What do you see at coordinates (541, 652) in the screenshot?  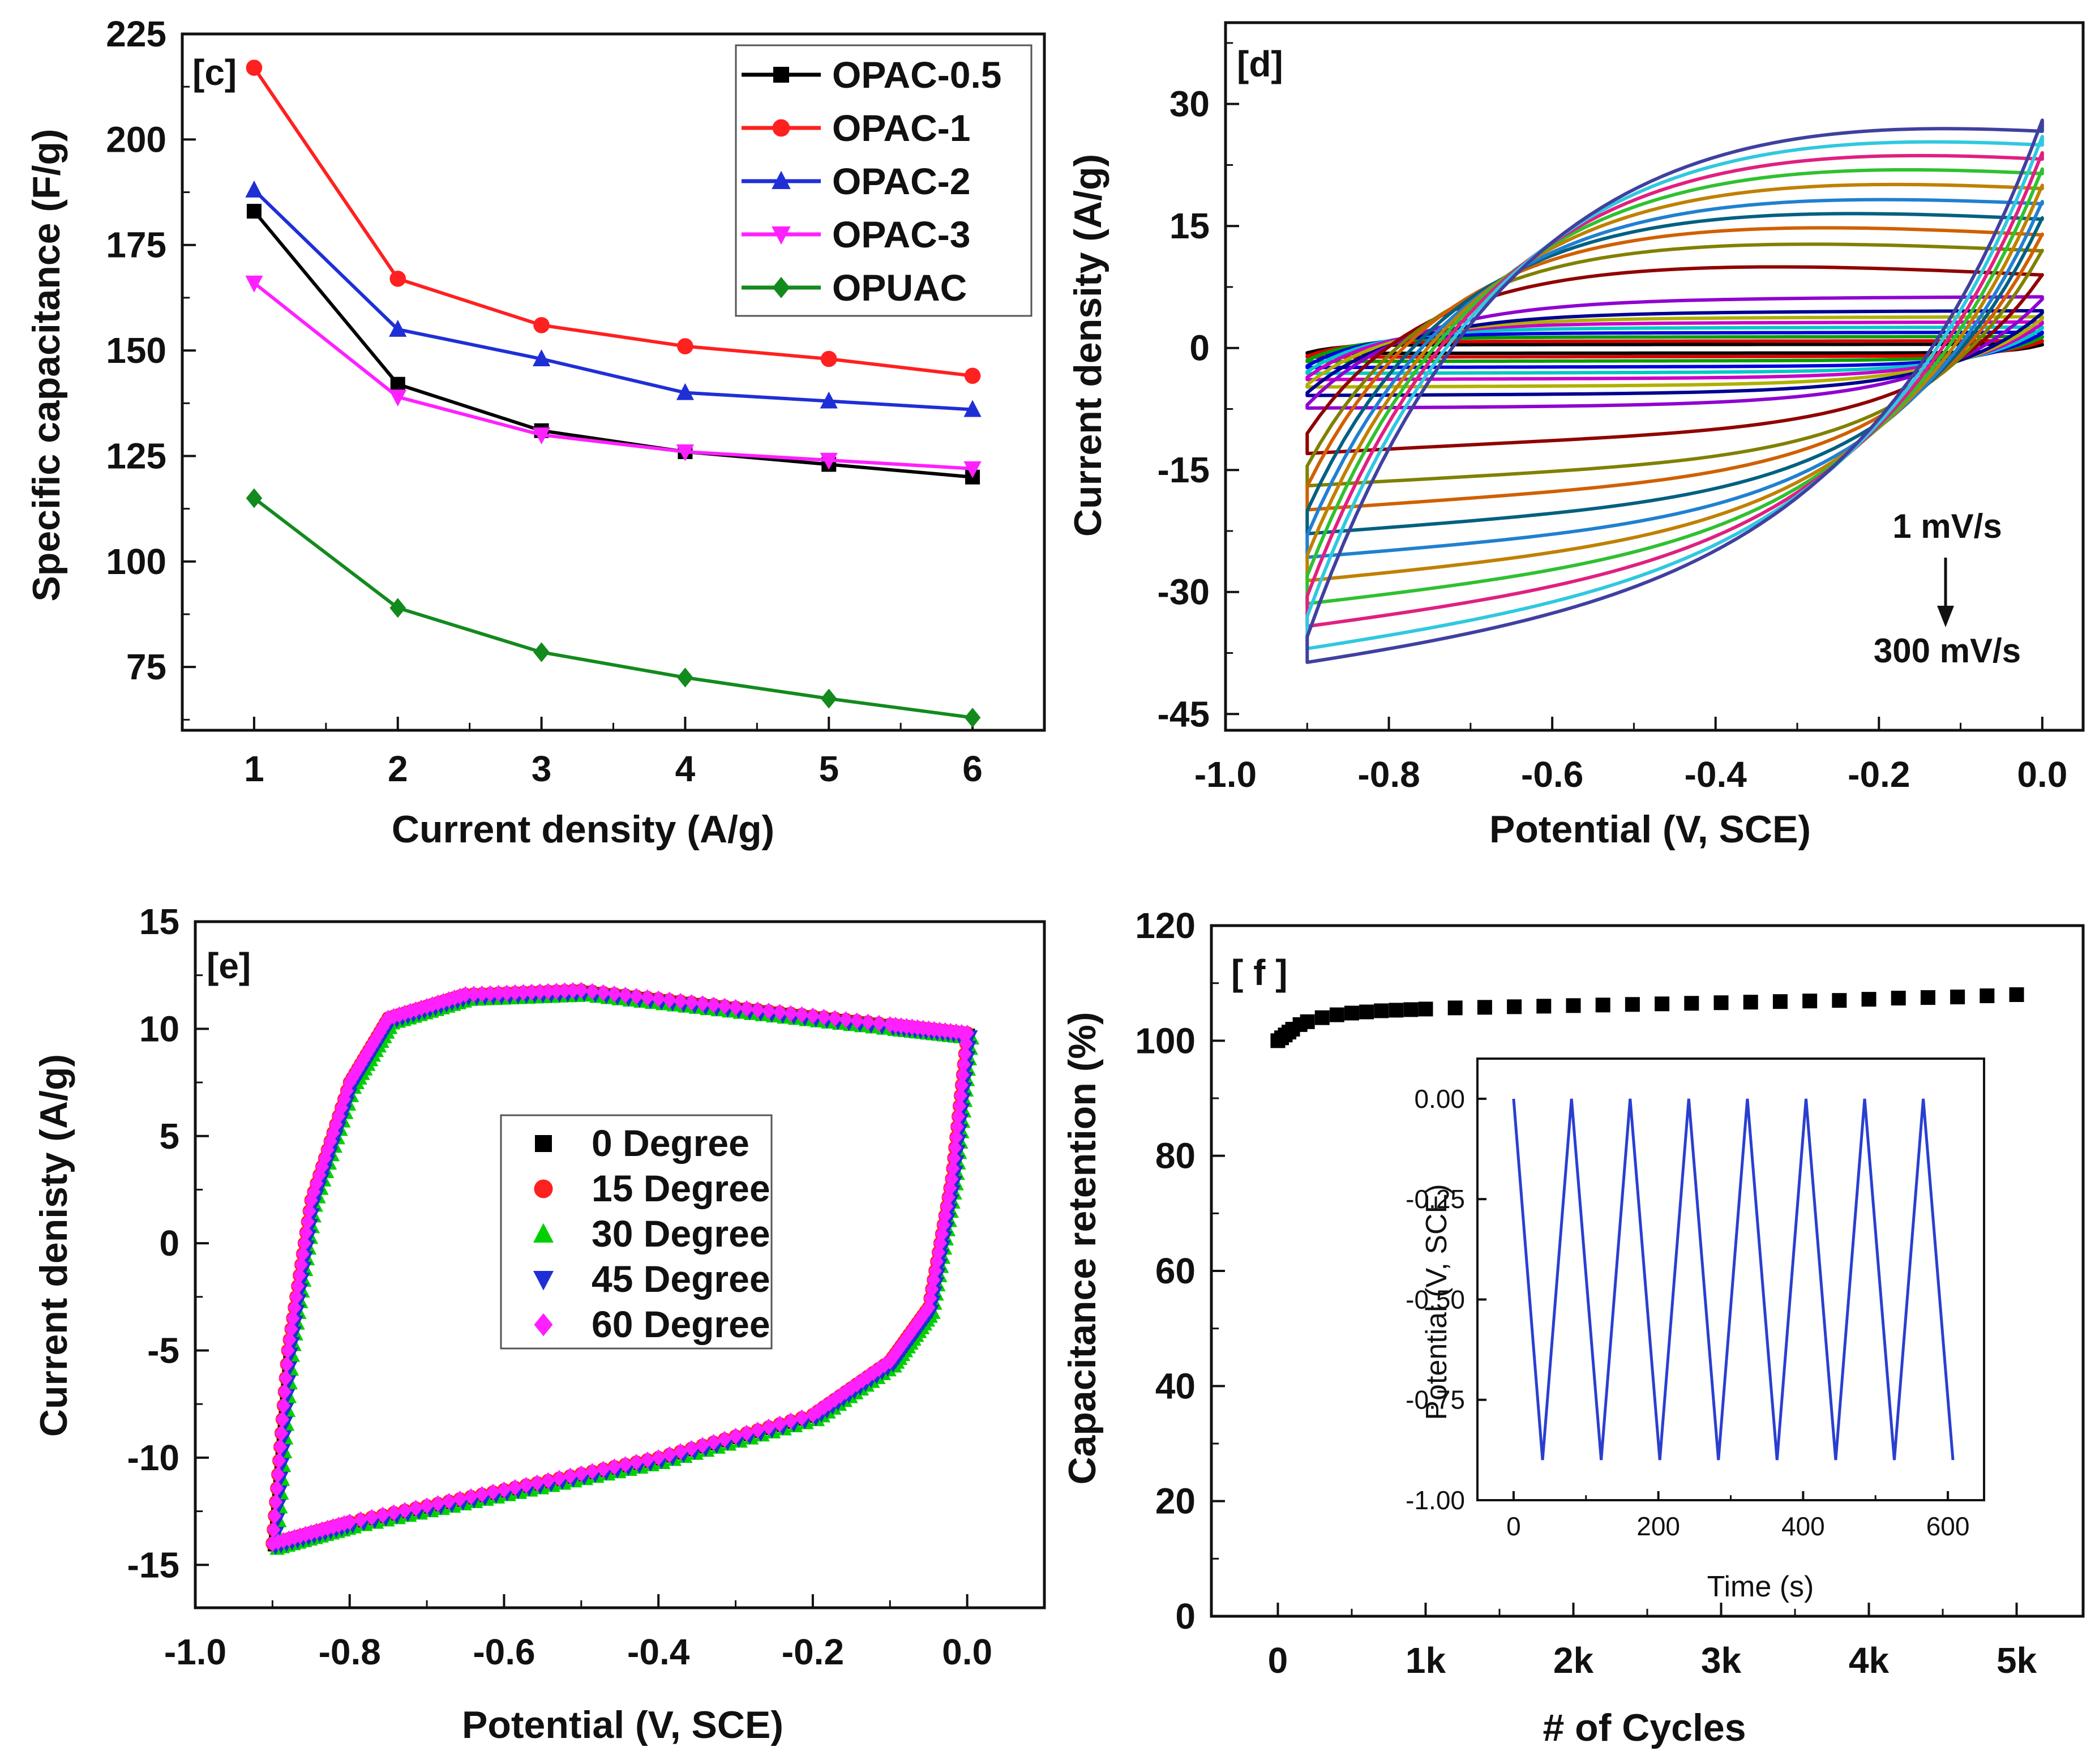 I see `panel-c-point-opuac` at bounding box center [541, 652].